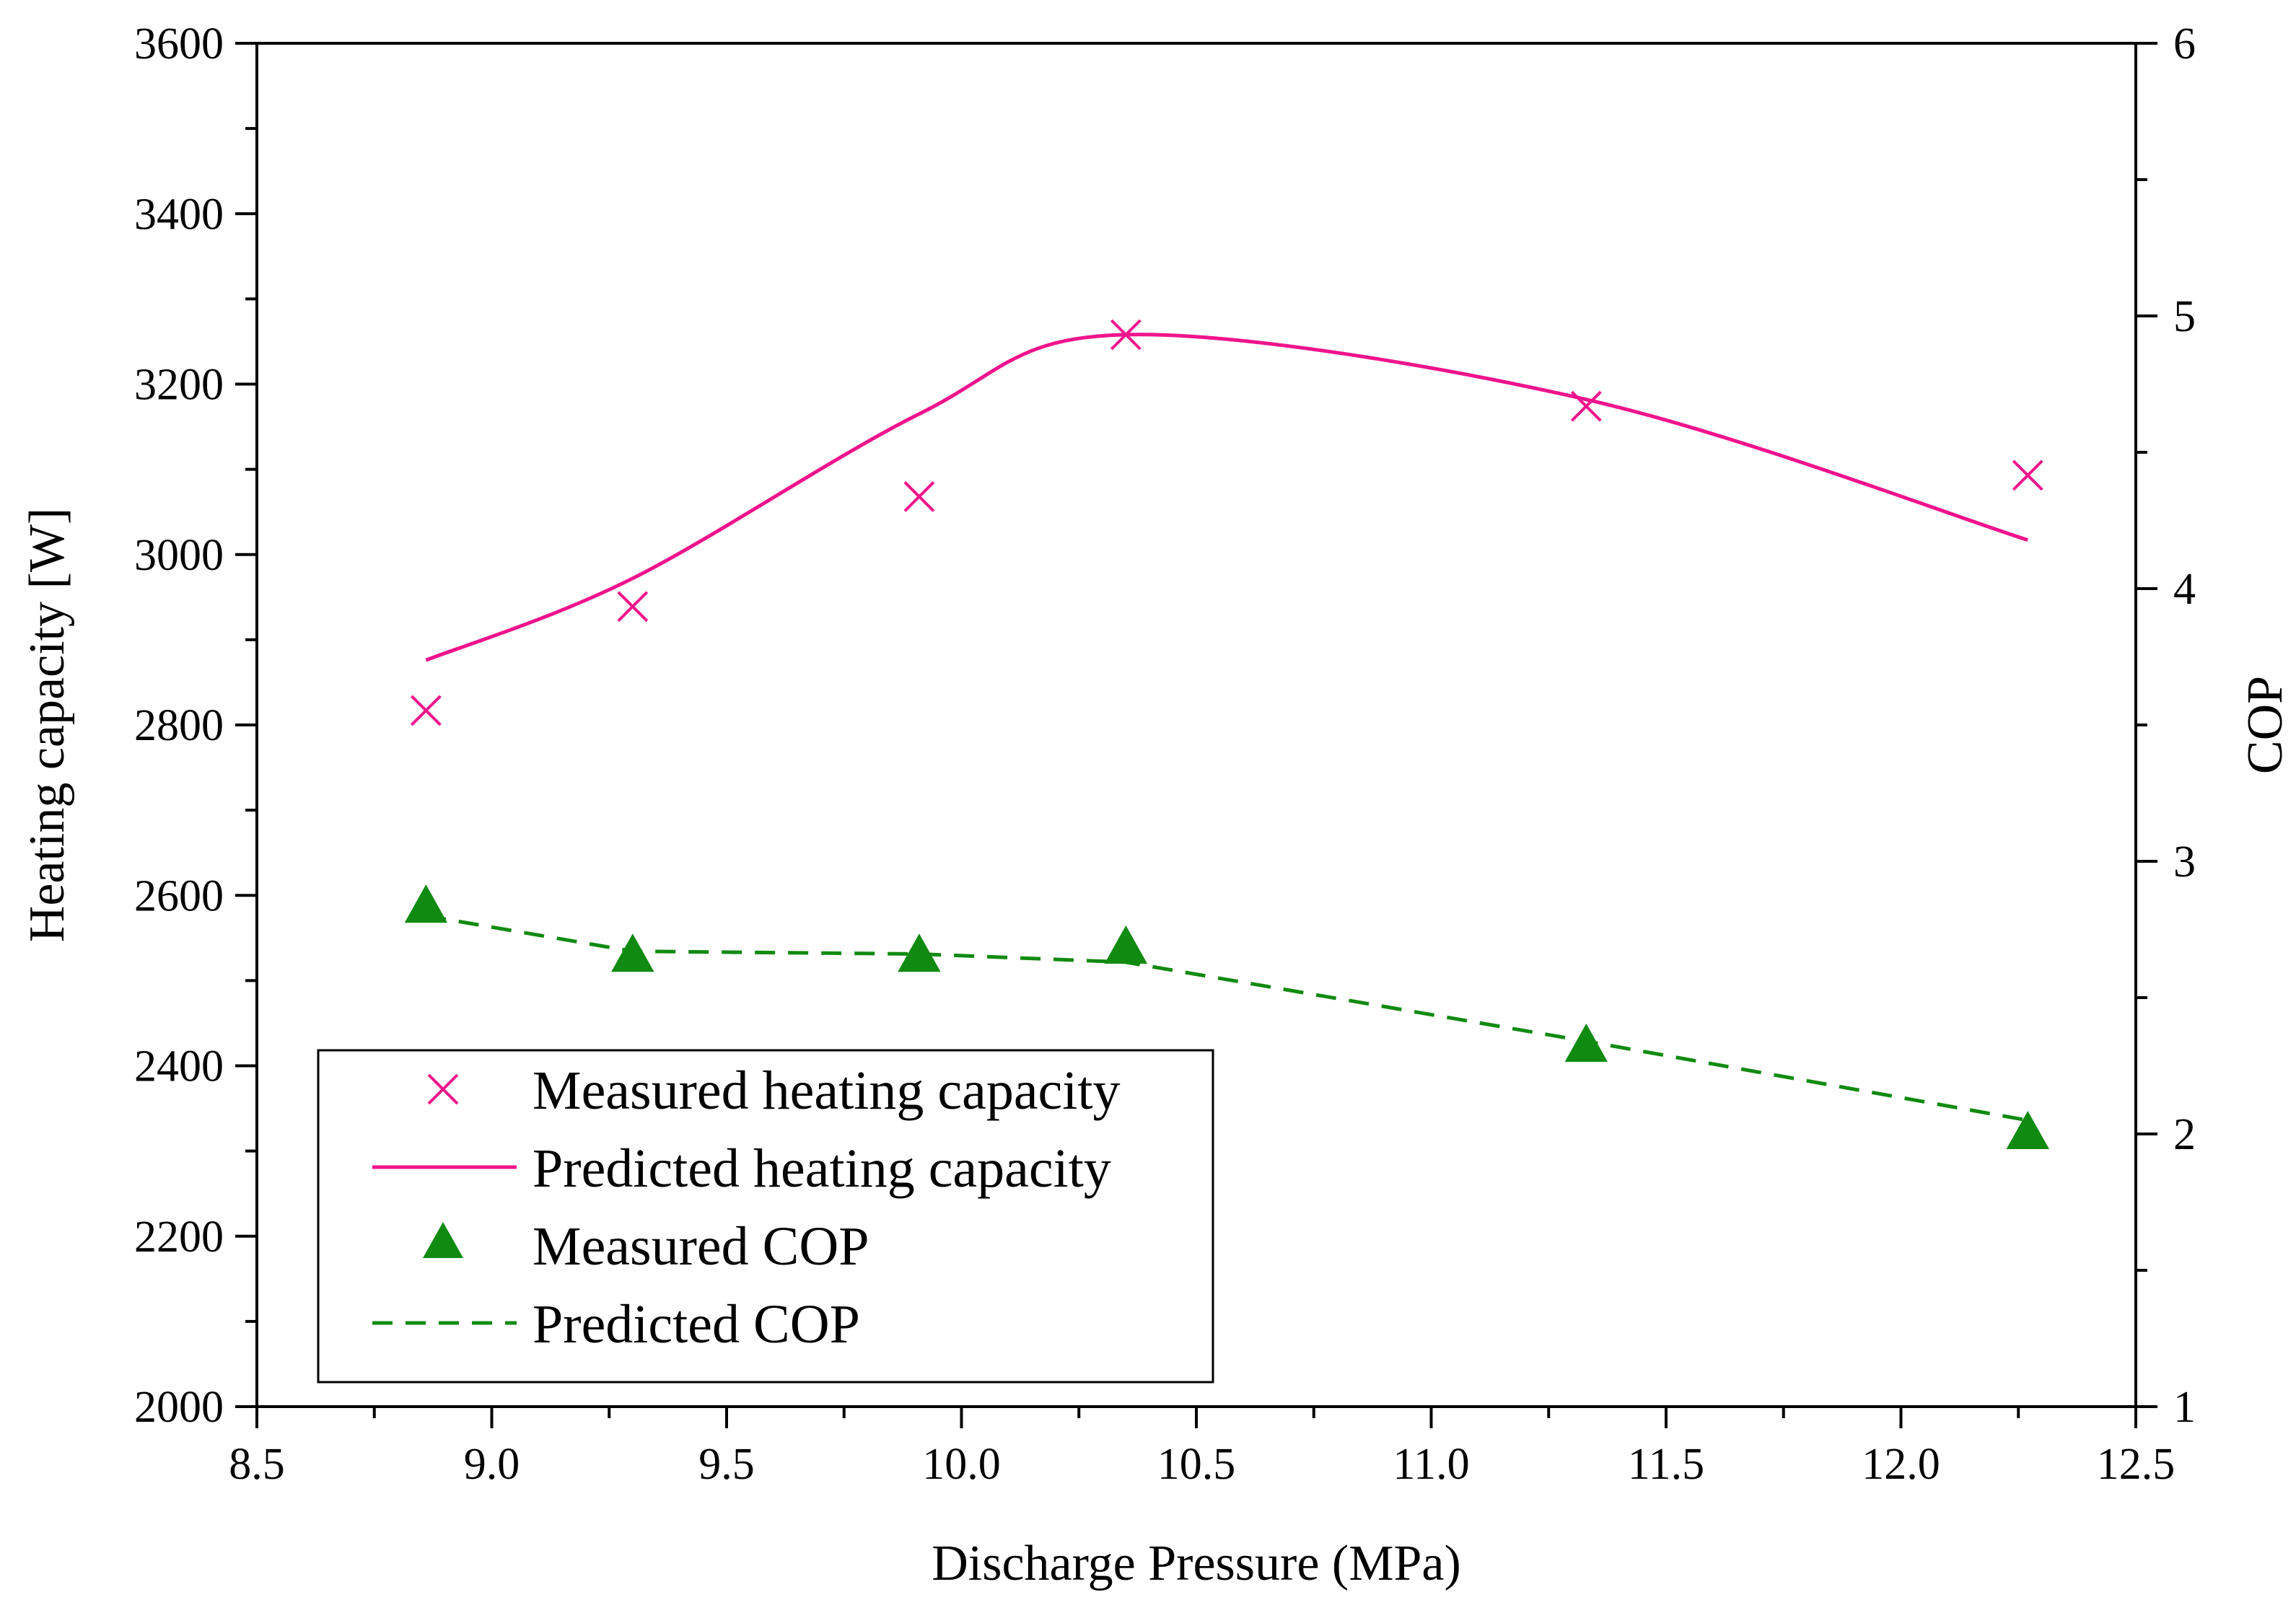 This screenshot has height=1605, width=2296. Describe the element at coordinates (179, 44) in the screenshot. I see `left-y-tick-label: 3600` at that location.